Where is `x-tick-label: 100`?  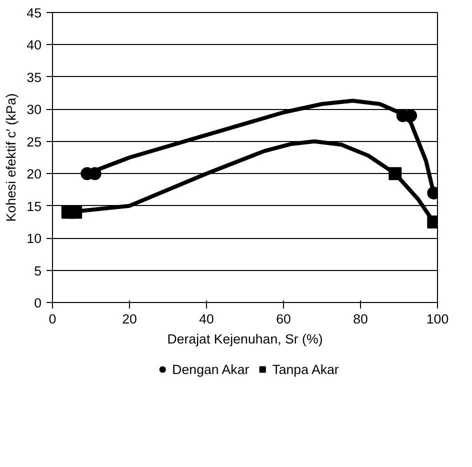 x-tick-label: 100 is located at coordinates (437, 319).